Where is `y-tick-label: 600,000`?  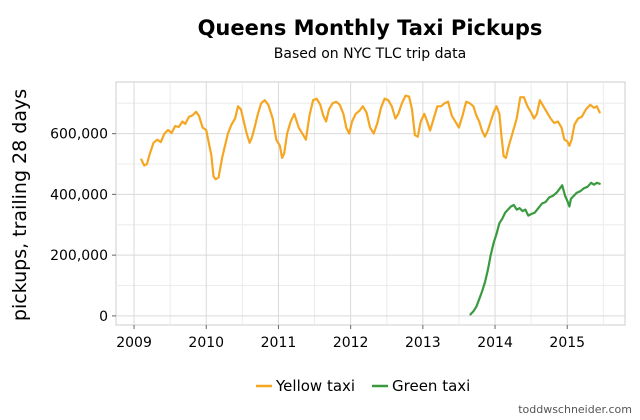 y-tick-label: 600,000 is located at coordinates (79, 135).